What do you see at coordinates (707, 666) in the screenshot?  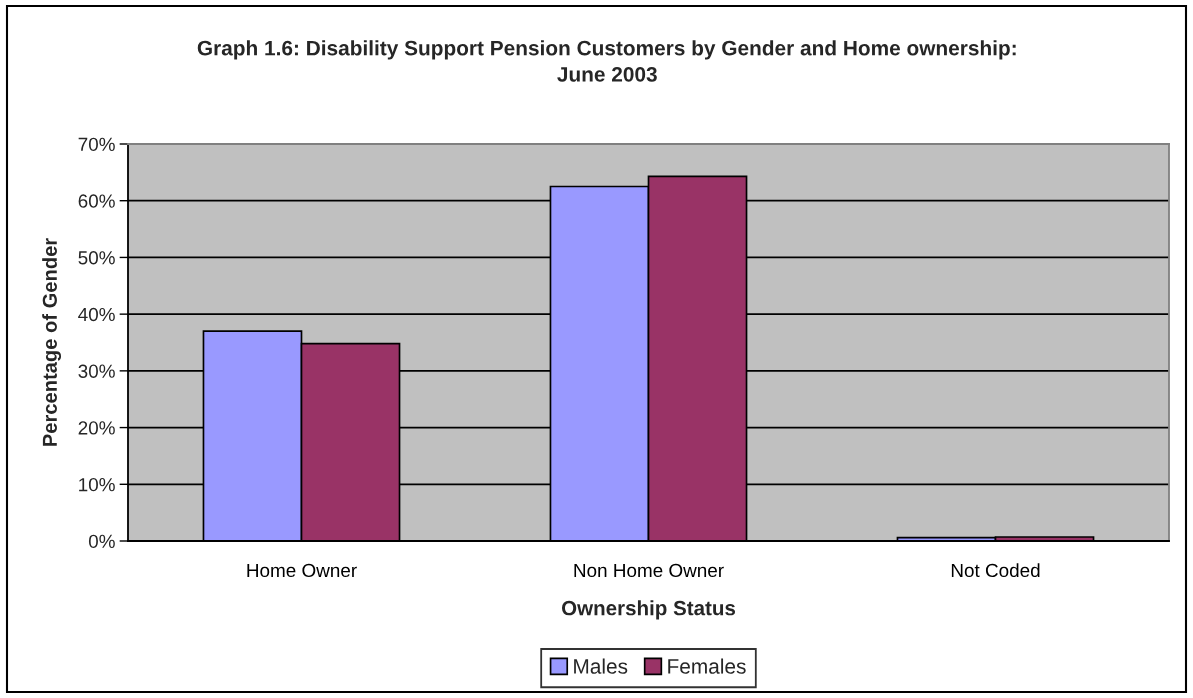 I see `legend-label: Females` at bounding box center [707, 666].